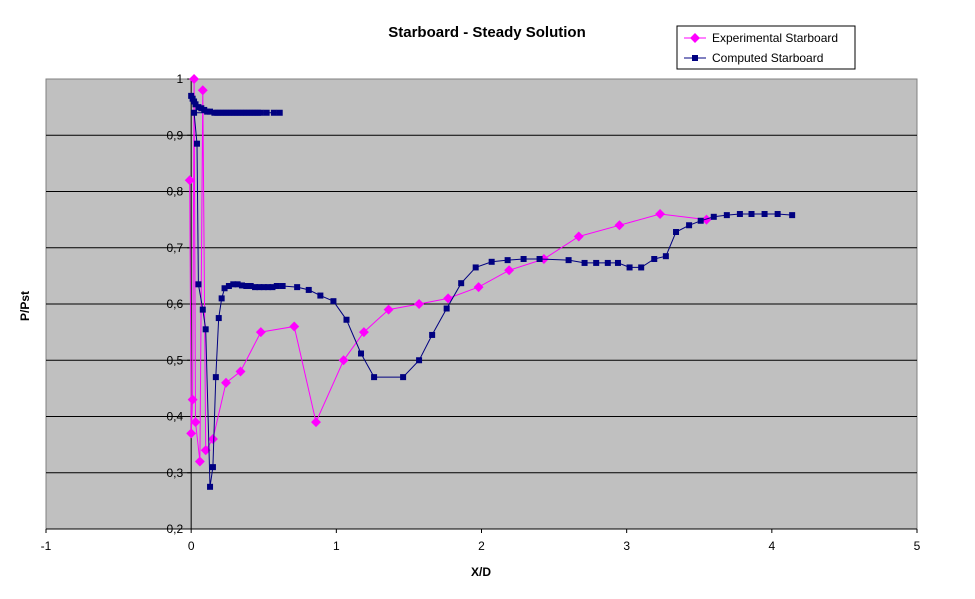 The width and height of the screenshot is (975, 599). I want to click on y-tick-label: 0,6, so click(174, 304).